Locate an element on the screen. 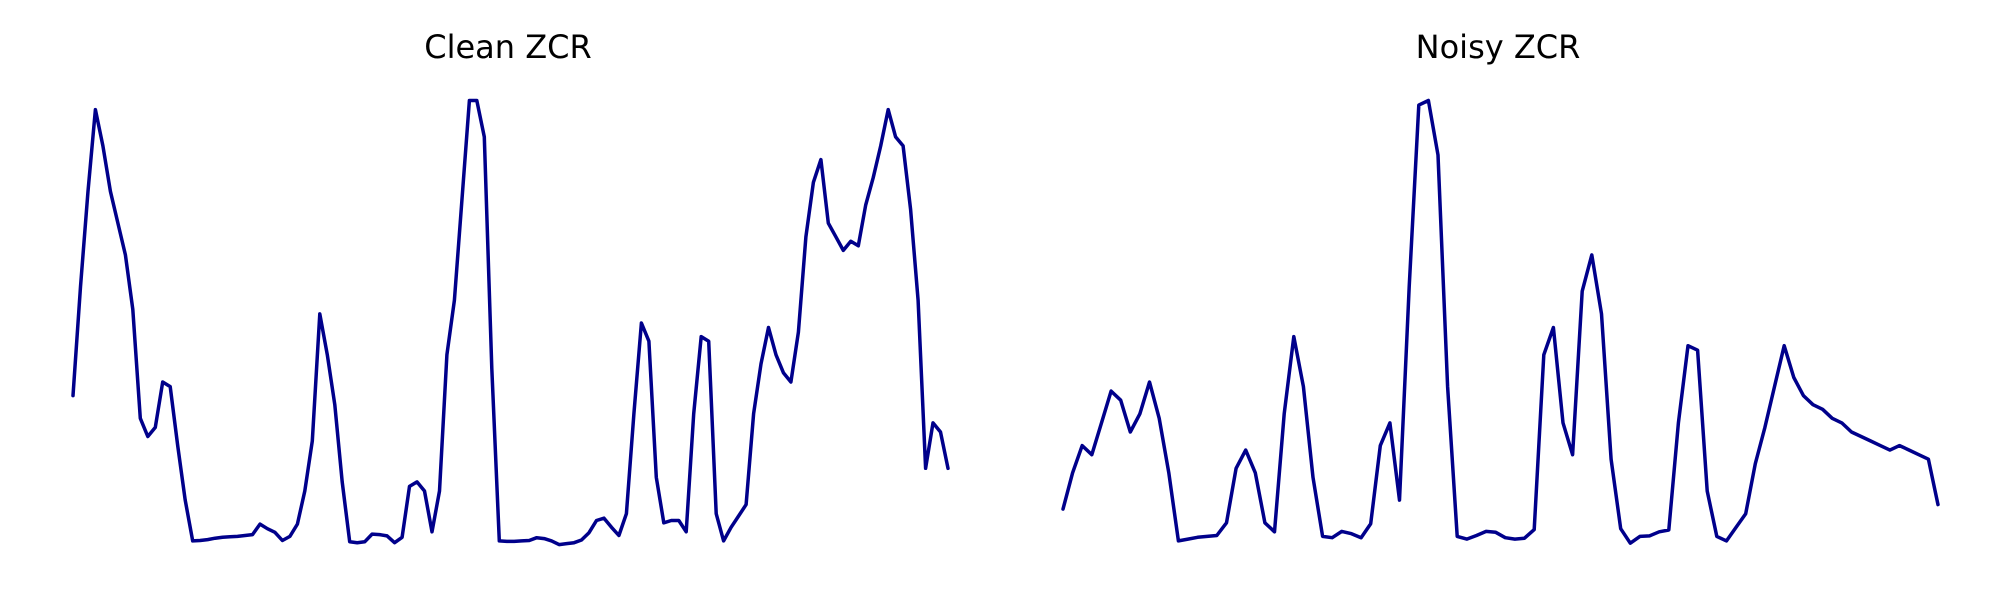 The width and height of the screenshot is (2000, 600). chart-title-clean: Clean ZCR is located at coordinates (507, 47).